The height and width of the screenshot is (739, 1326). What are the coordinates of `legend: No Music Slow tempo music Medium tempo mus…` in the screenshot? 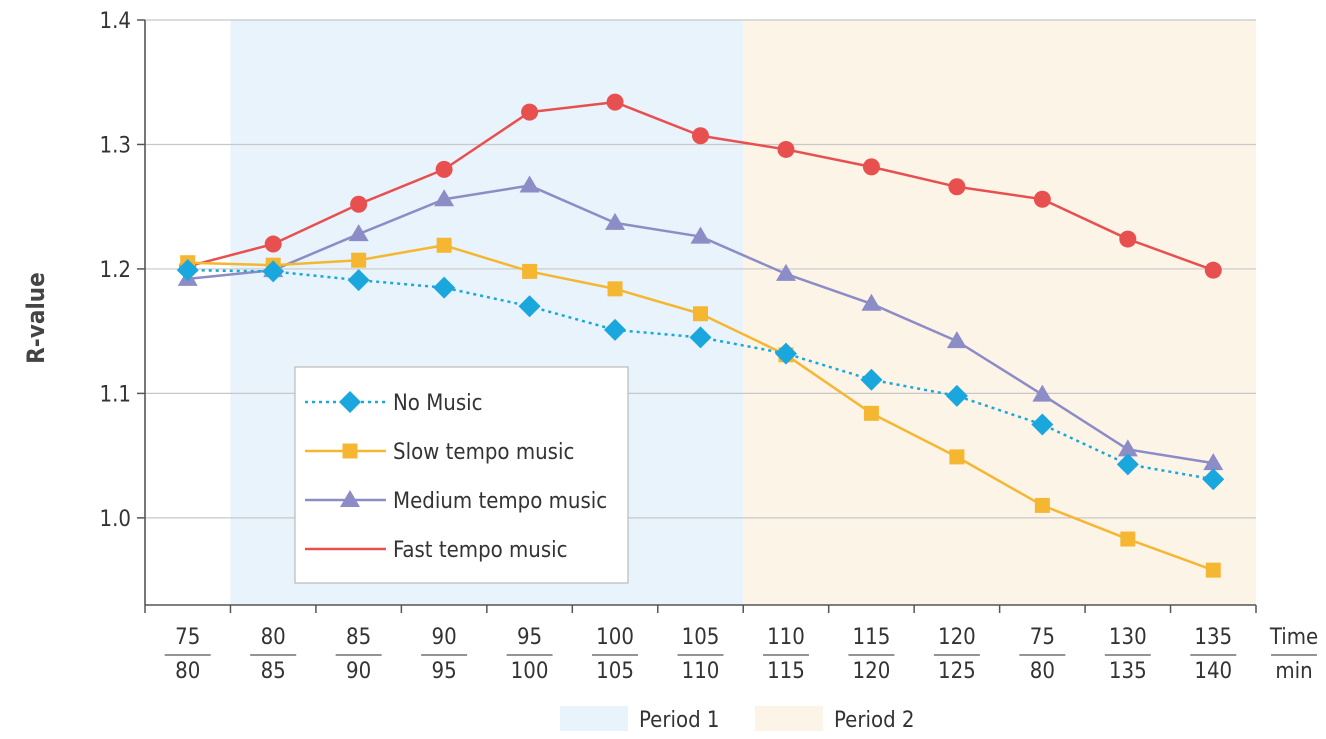 It's located at (461, 475).